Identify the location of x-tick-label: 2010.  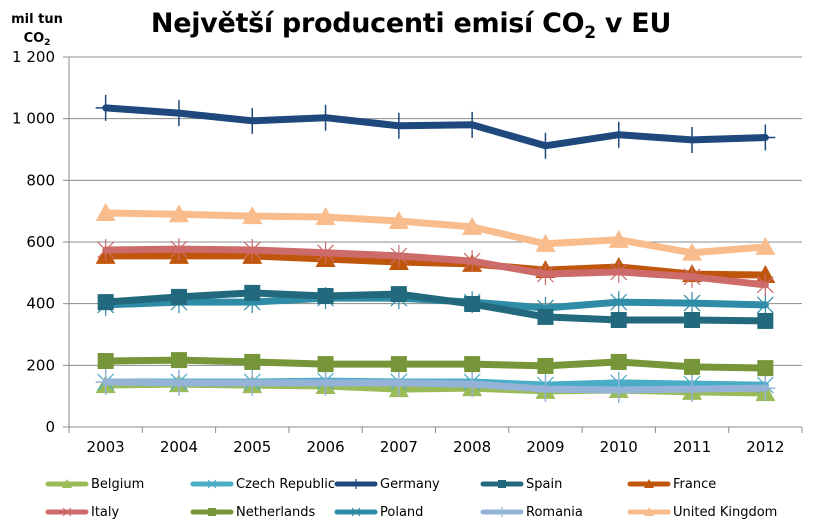
(619, 447).